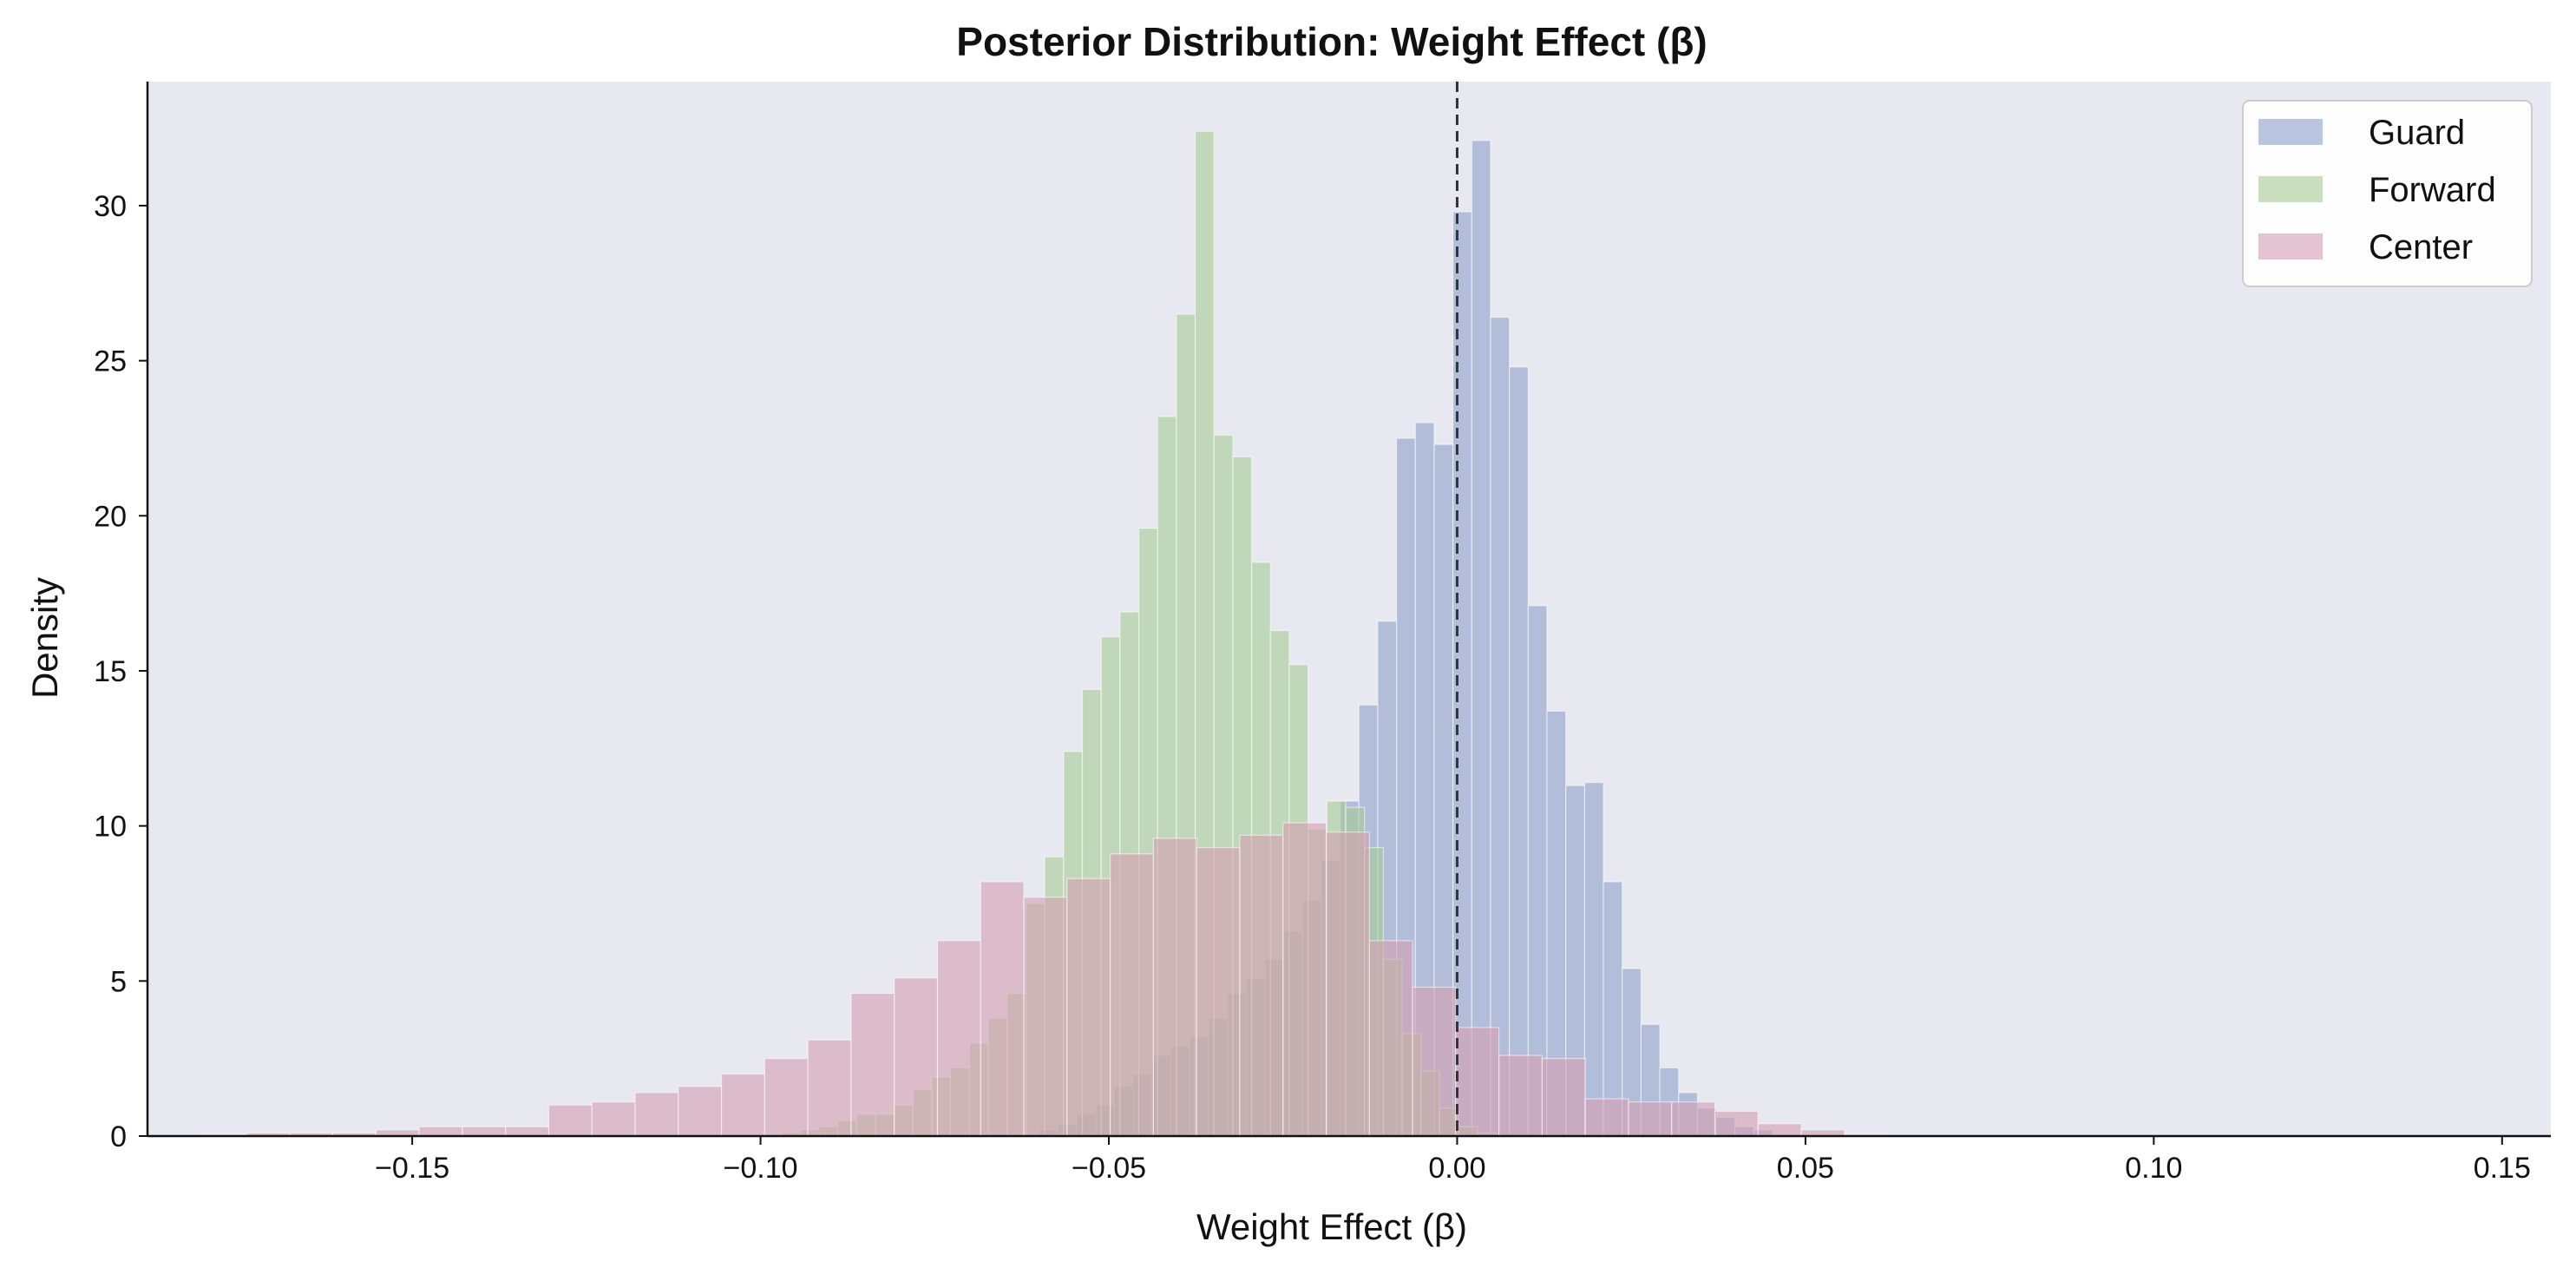  Describe the element at coordinates (2417, 133) in the screenshot. I see `legend-label-guard: Guard` at that location.